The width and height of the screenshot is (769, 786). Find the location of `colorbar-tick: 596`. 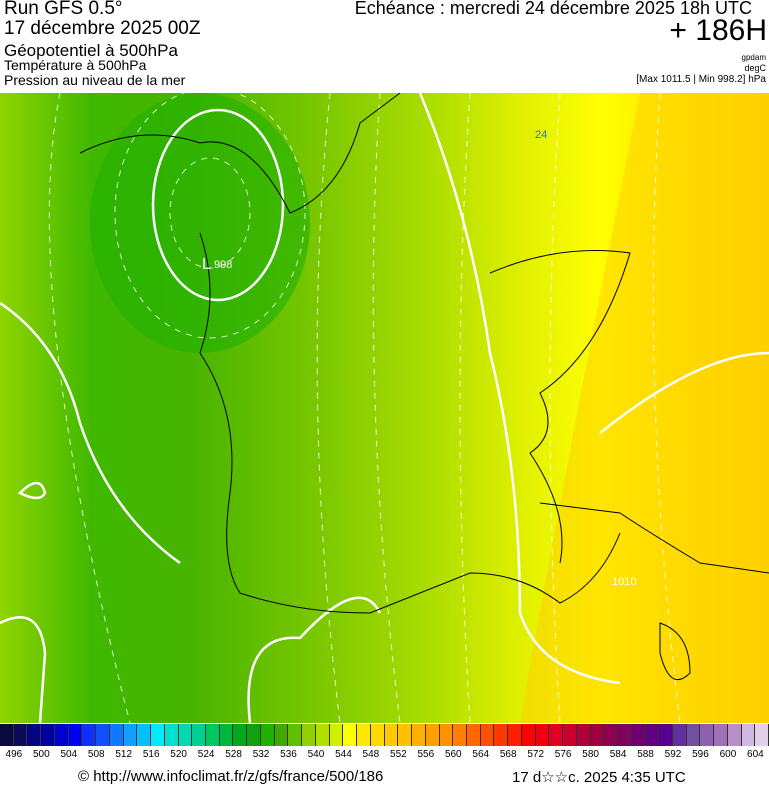

colorbar-tick: 596 is located at coordinates (700, 754).